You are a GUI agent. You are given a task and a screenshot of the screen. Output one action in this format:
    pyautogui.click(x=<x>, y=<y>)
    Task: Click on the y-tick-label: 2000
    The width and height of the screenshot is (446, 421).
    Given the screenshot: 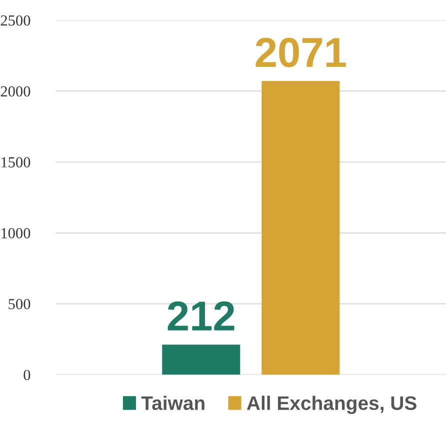 What is the action you would take?
    pyautogui.click(x=15, y=91)
    